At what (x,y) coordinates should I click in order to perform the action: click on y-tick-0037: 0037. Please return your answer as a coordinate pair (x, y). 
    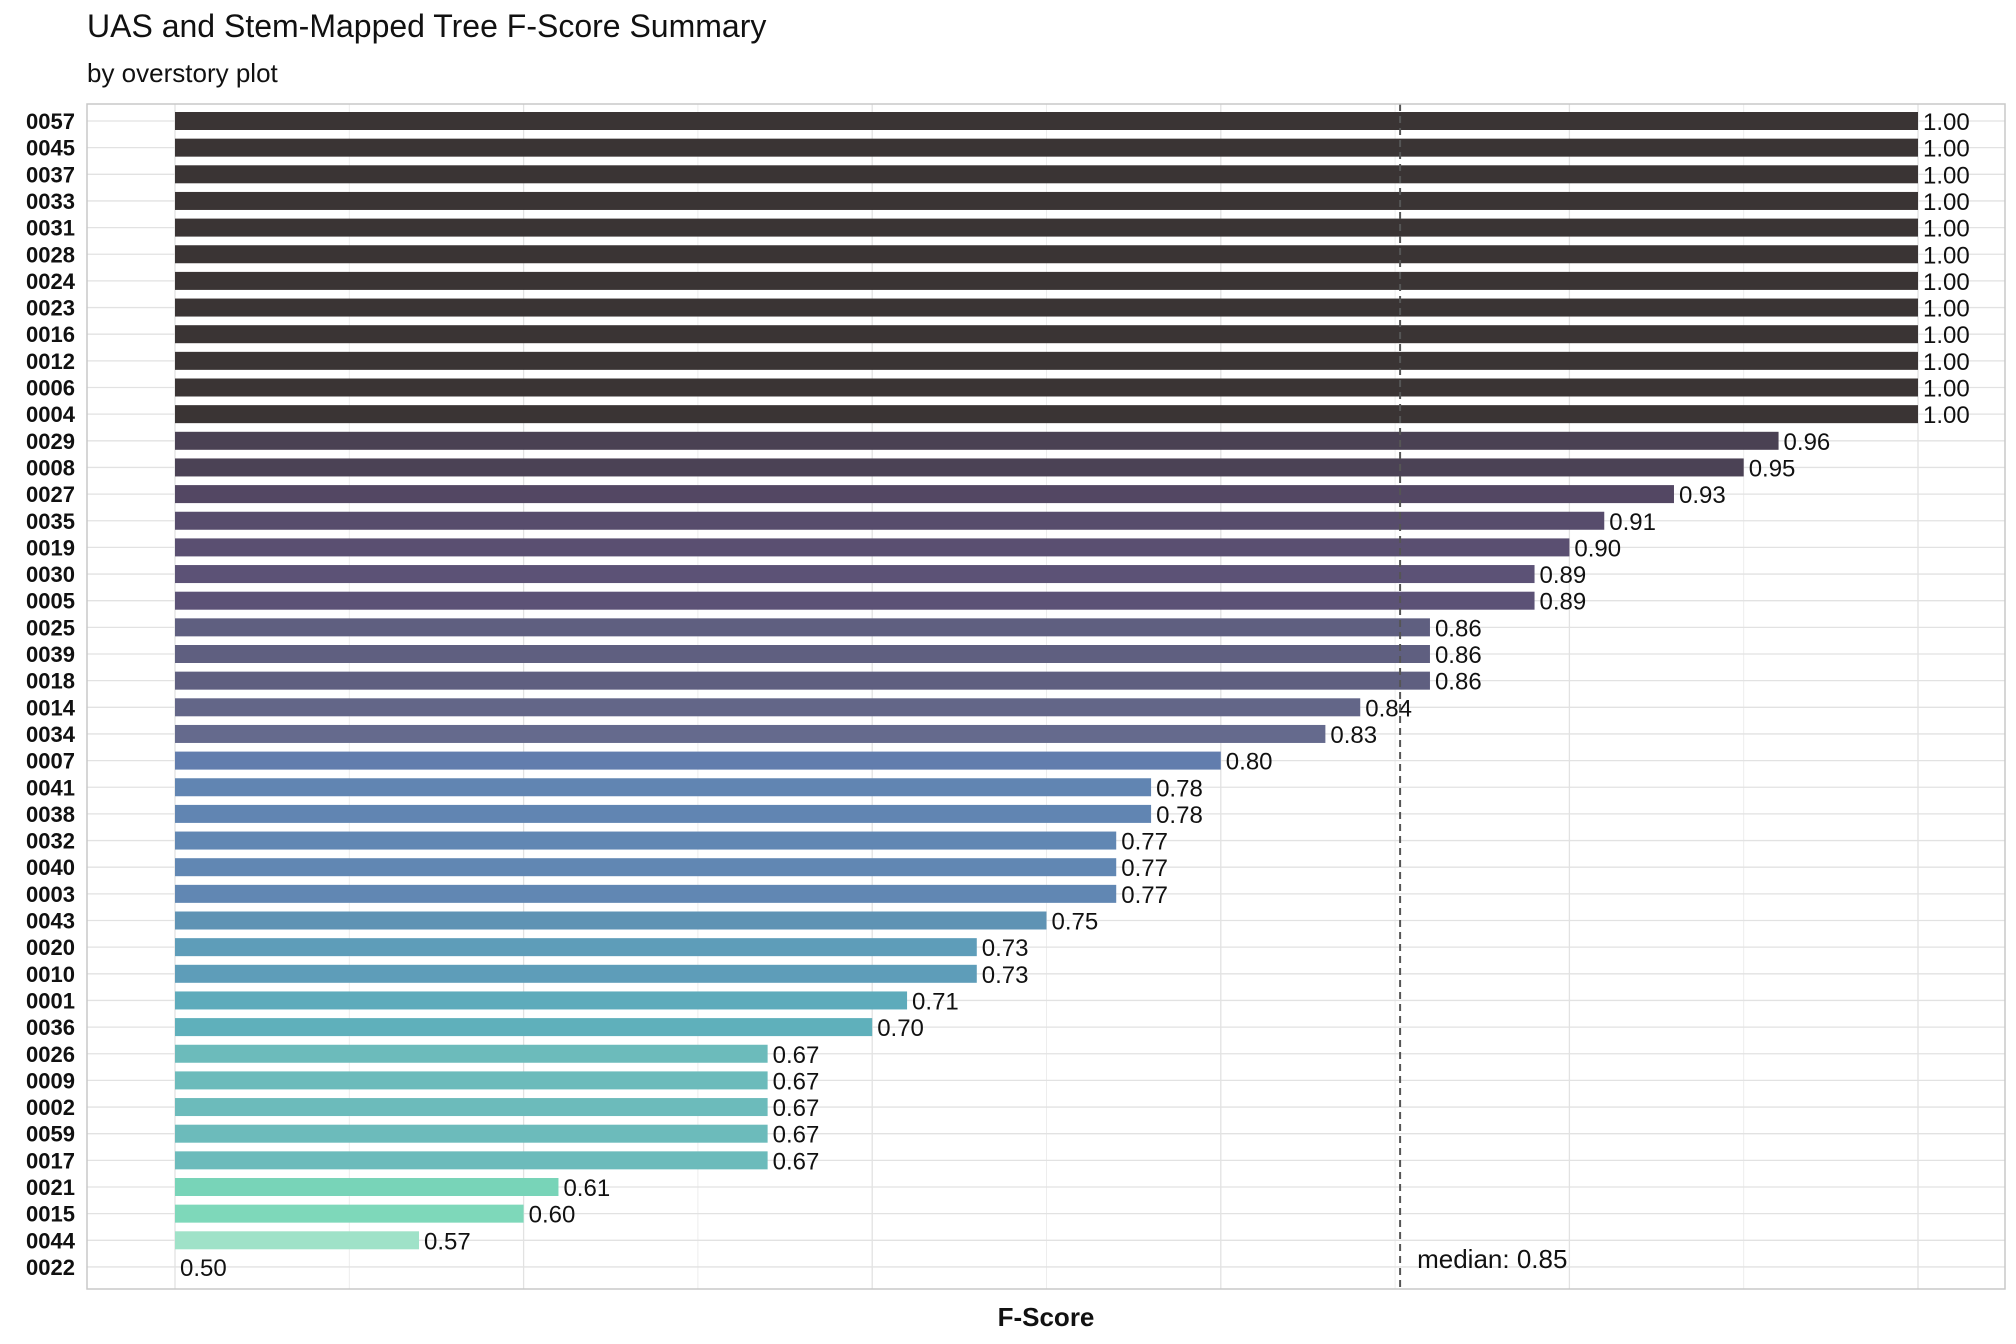
    Looking at the image, I should click on (50, 174).